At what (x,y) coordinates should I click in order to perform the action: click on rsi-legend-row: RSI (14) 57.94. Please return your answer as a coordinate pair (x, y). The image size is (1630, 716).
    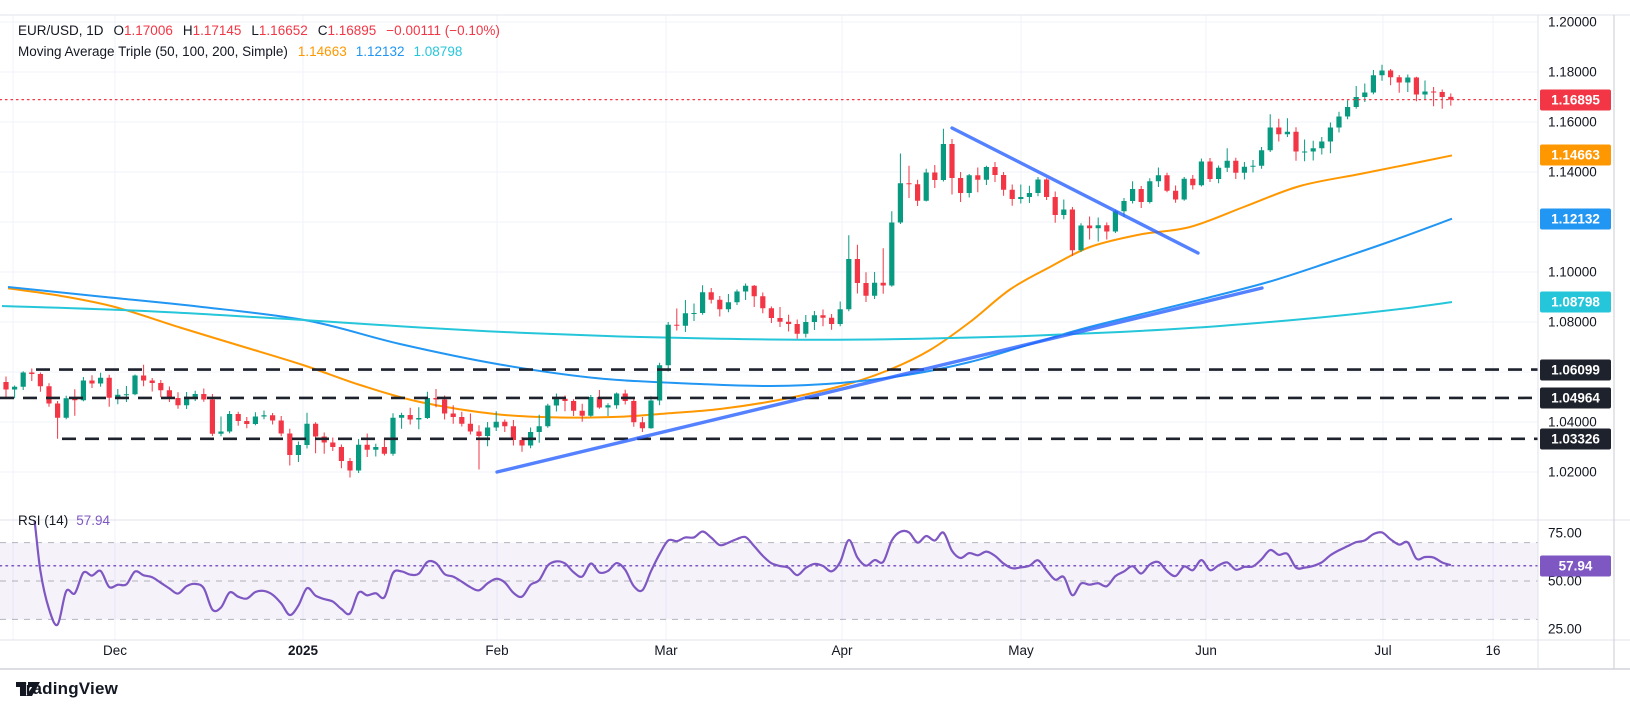
    Looking at the image, I should click on (64, 520).